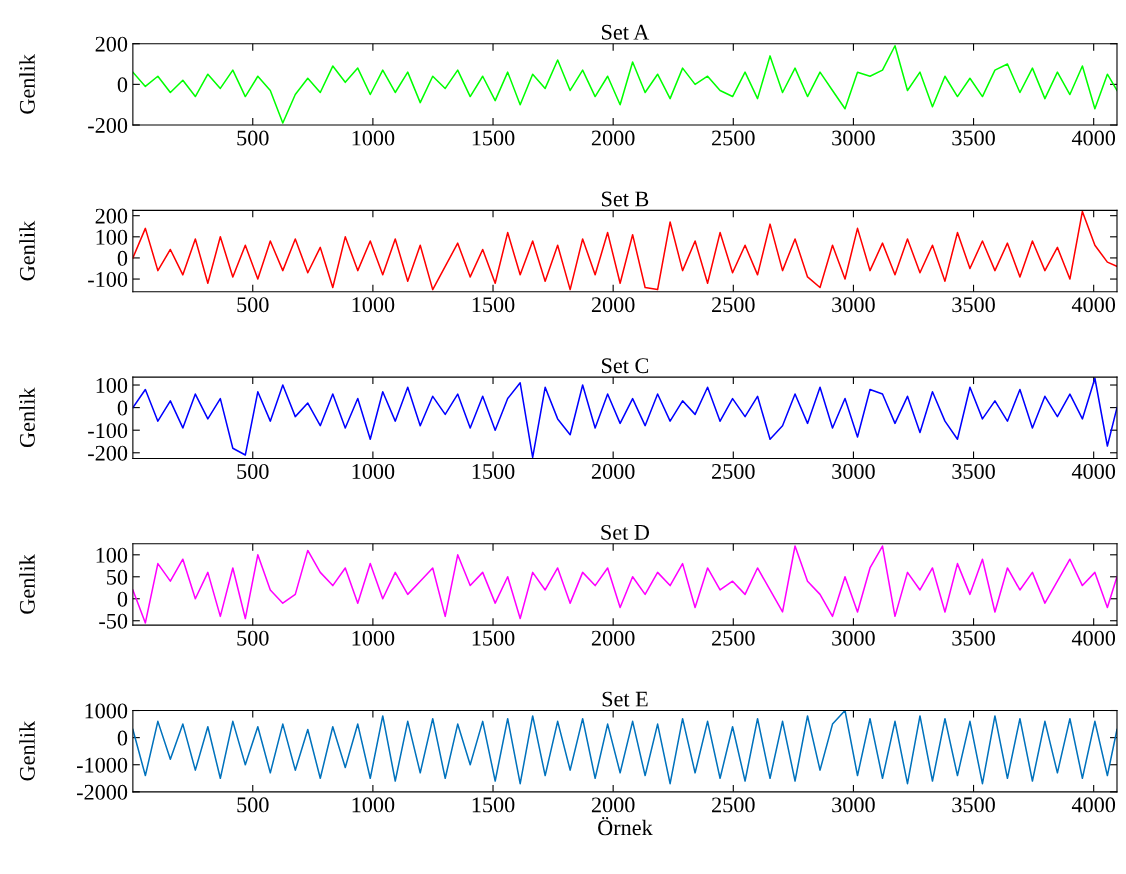  Describe the element at coordinates (626, 32) in the screenshot. I see `chart-title: Set A` at that location.